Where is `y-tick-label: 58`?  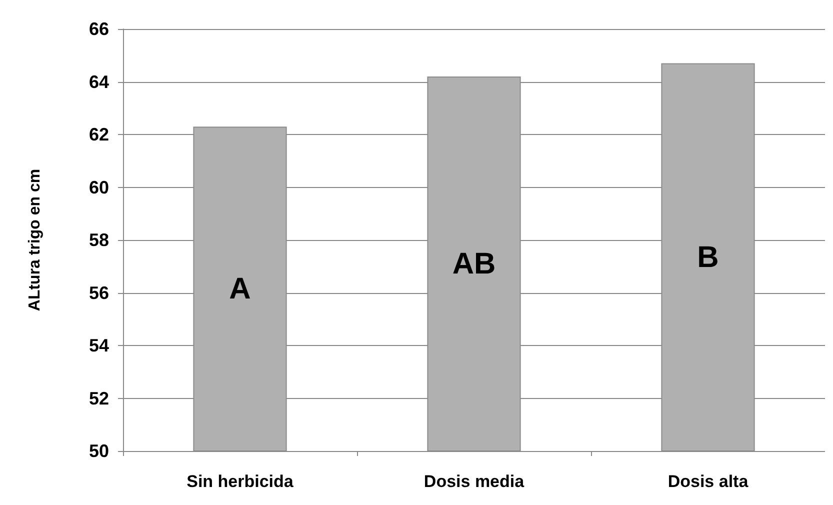
y-tick-label: 58 is located at coordinates (98, 240).